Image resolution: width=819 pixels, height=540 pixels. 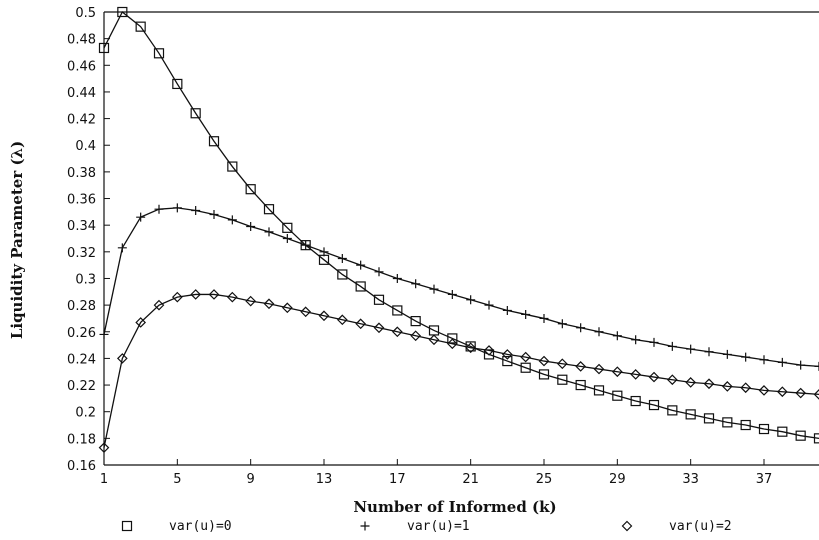 What do you see at coordinates (81, 66) in the screenshot?
I see `y-tick-label: 0.46` at bounding box center [81, 66].